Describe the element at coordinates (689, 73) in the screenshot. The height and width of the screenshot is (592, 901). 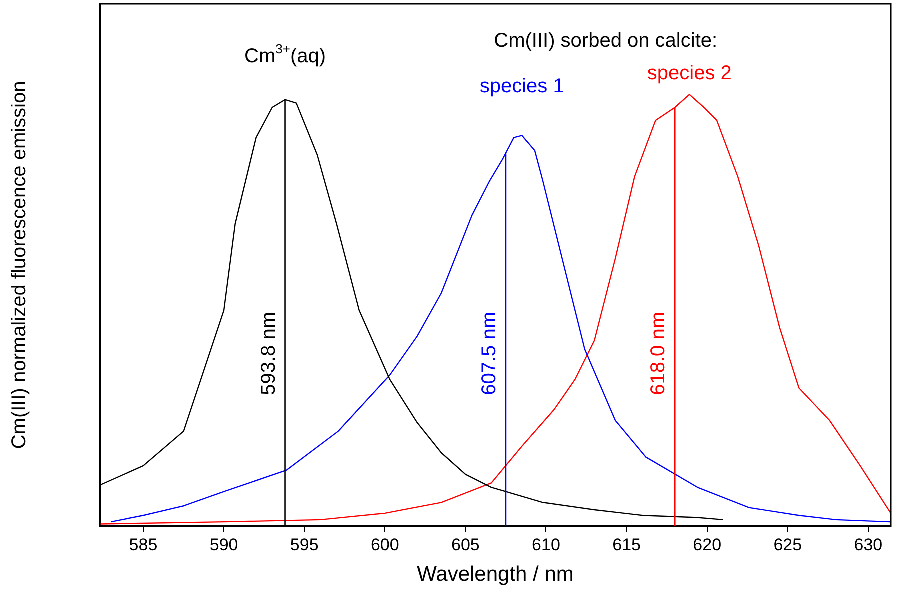
I see `series-label: species 2` at that location.